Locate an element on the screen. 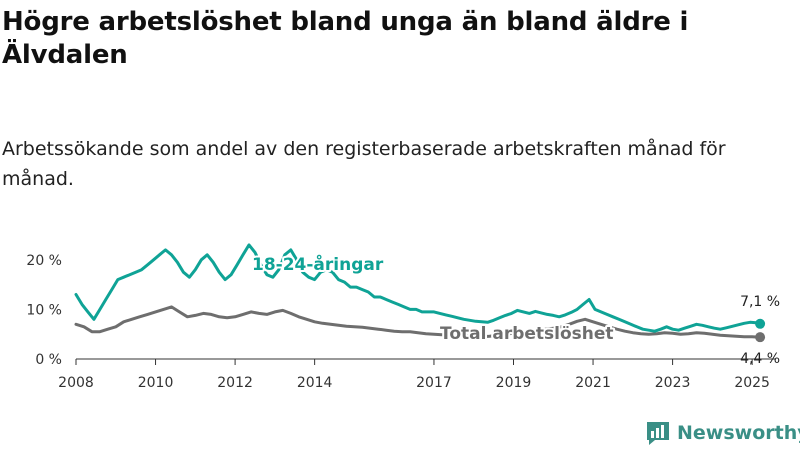 This screenshot has width=800, height=450. newsworthy-logo-icon is located at coordinates (658, 433).